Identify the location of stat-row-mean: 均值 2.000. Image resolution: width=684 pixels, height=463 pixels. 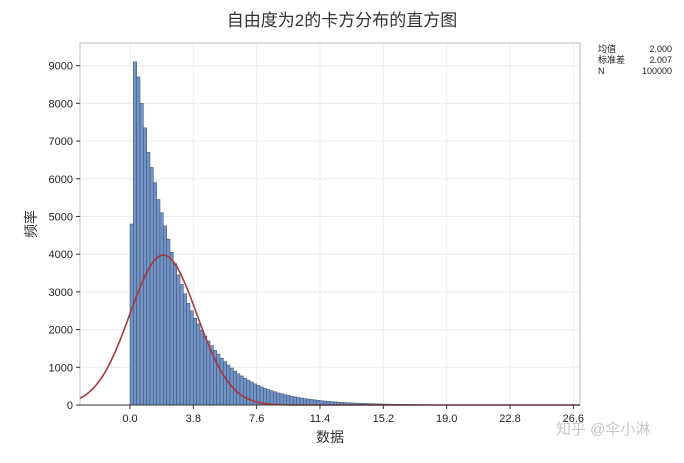
(635, 49).